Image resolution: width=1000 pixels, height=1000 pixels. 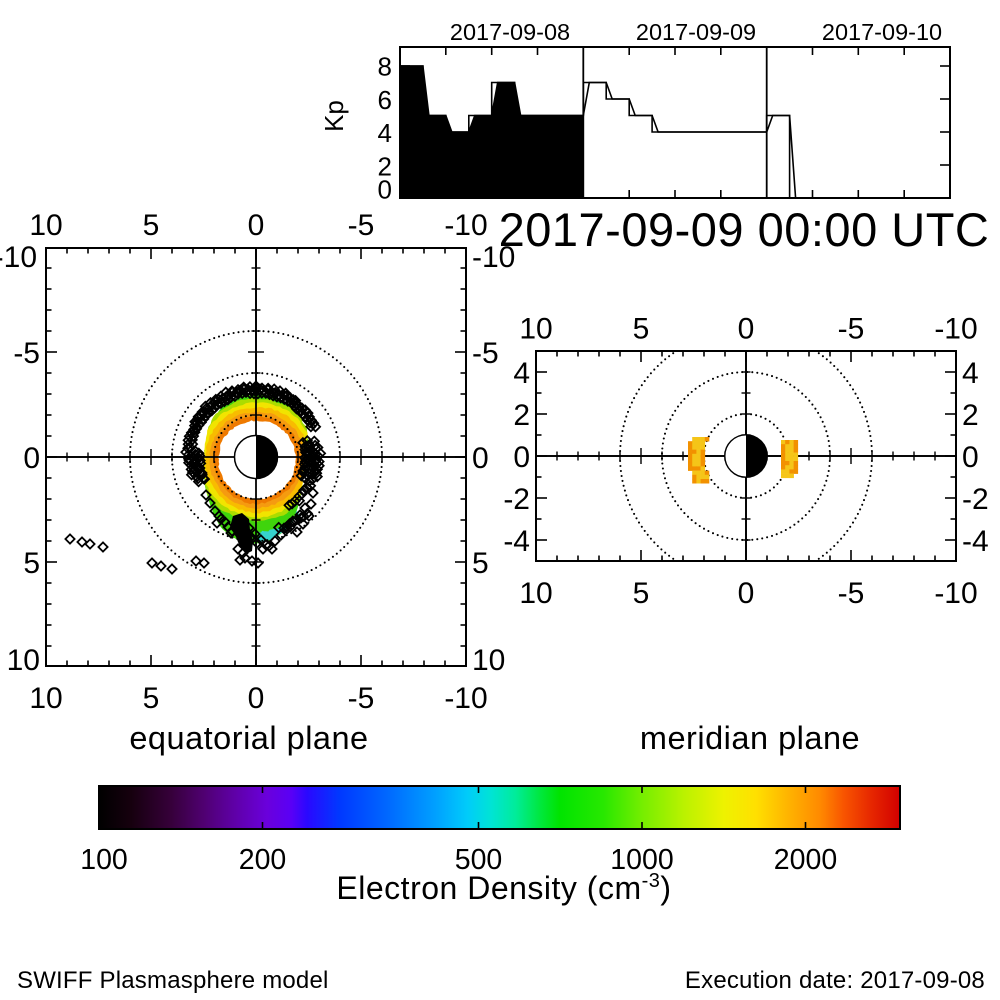 I want to click on svg-text: 6, so click(x=385, y=100).